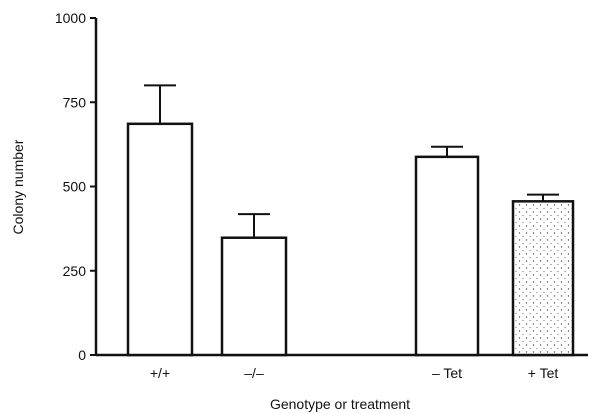 Image resolution: width=594 pixels, height=414 pixels. I want to click on y-tick-label: 1000, so click(70, 18).